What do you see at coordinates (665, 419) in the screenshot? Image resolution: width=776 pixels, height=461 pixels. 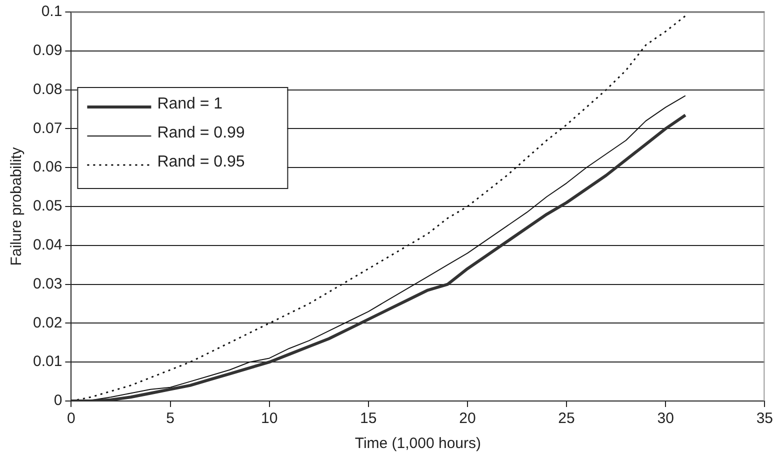 I see `x-tick-label: 30` at bounding box center [665, 419].